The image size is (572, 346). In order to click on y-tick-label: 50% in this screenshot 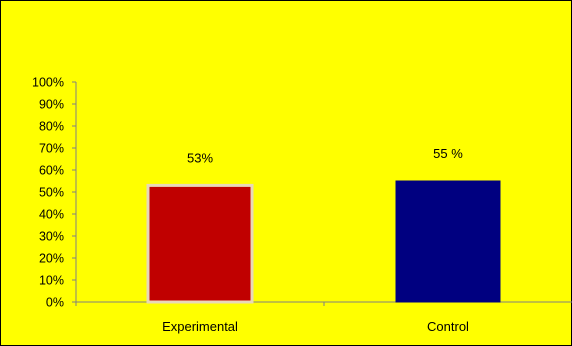, I will do `click(51, 193)`.